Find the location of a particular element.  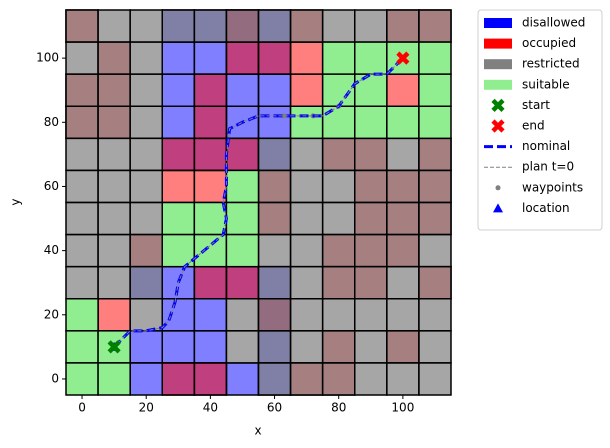

y-tick-label: 40 is located at coordinates (51, 250).